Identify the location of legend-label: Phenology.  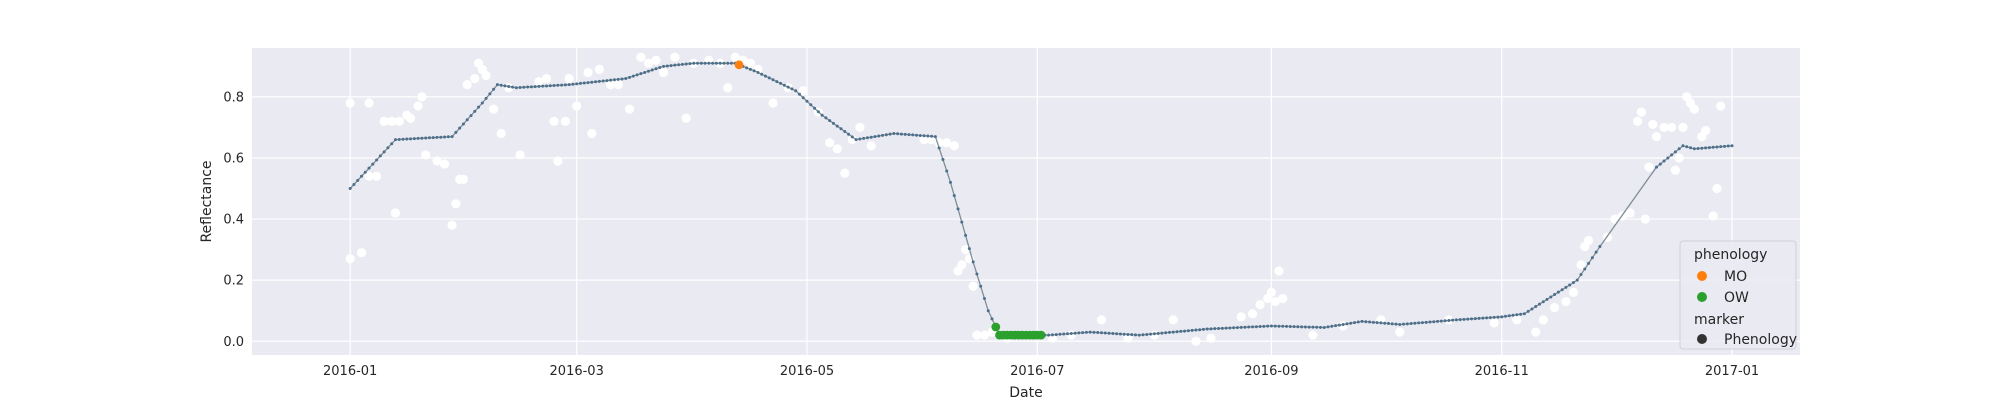
(1760, 340).